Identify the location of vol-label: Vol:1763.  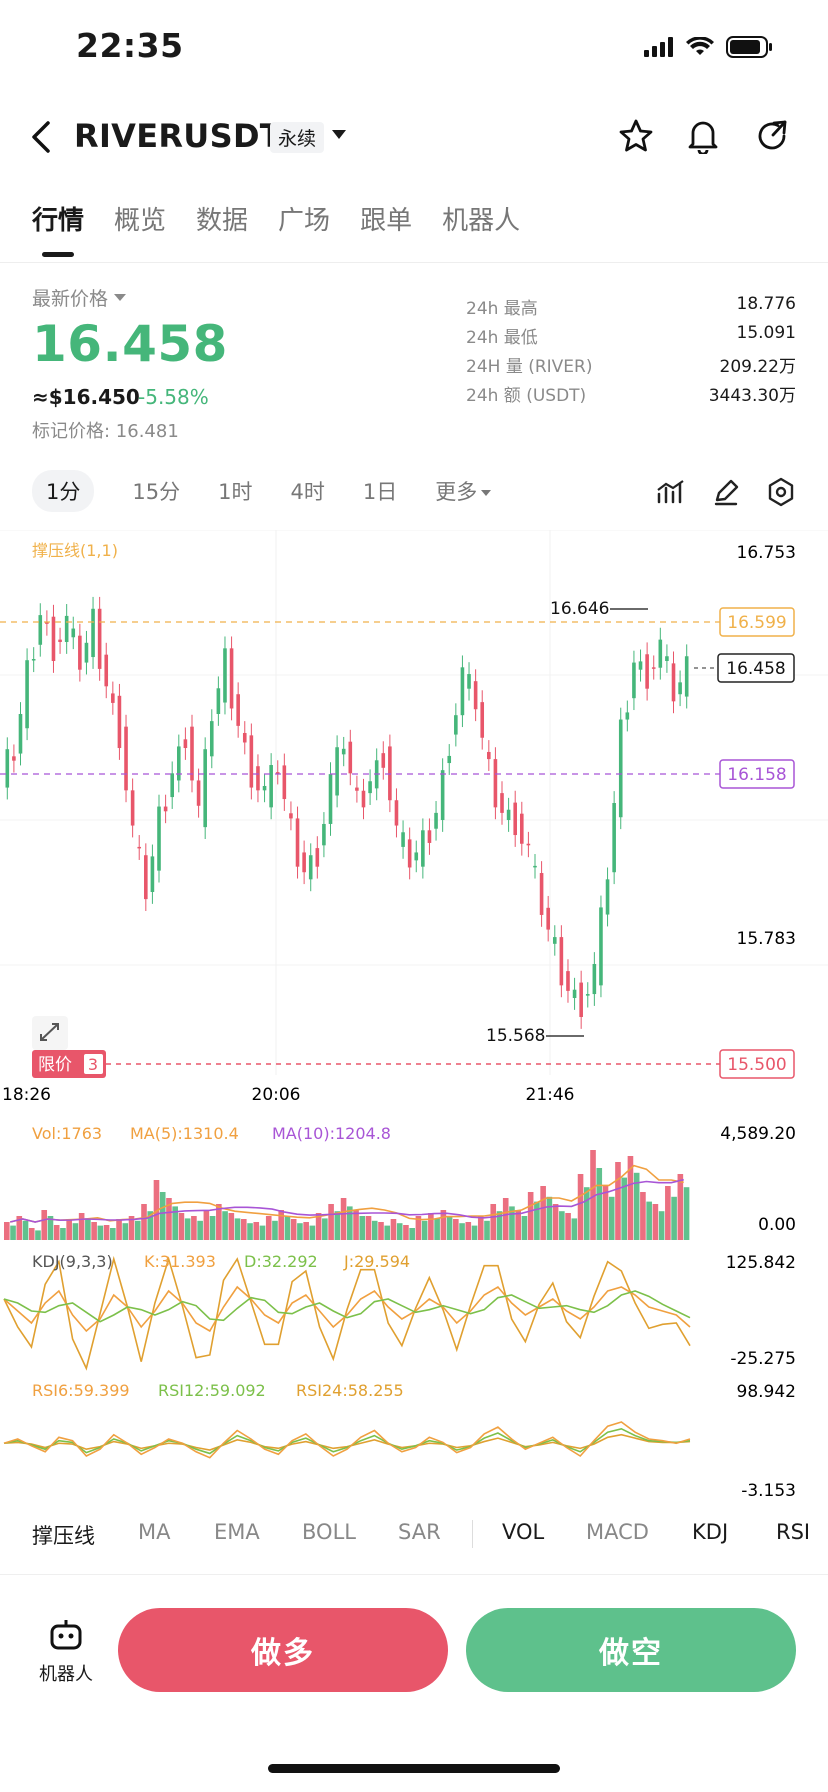
(67, 1133).